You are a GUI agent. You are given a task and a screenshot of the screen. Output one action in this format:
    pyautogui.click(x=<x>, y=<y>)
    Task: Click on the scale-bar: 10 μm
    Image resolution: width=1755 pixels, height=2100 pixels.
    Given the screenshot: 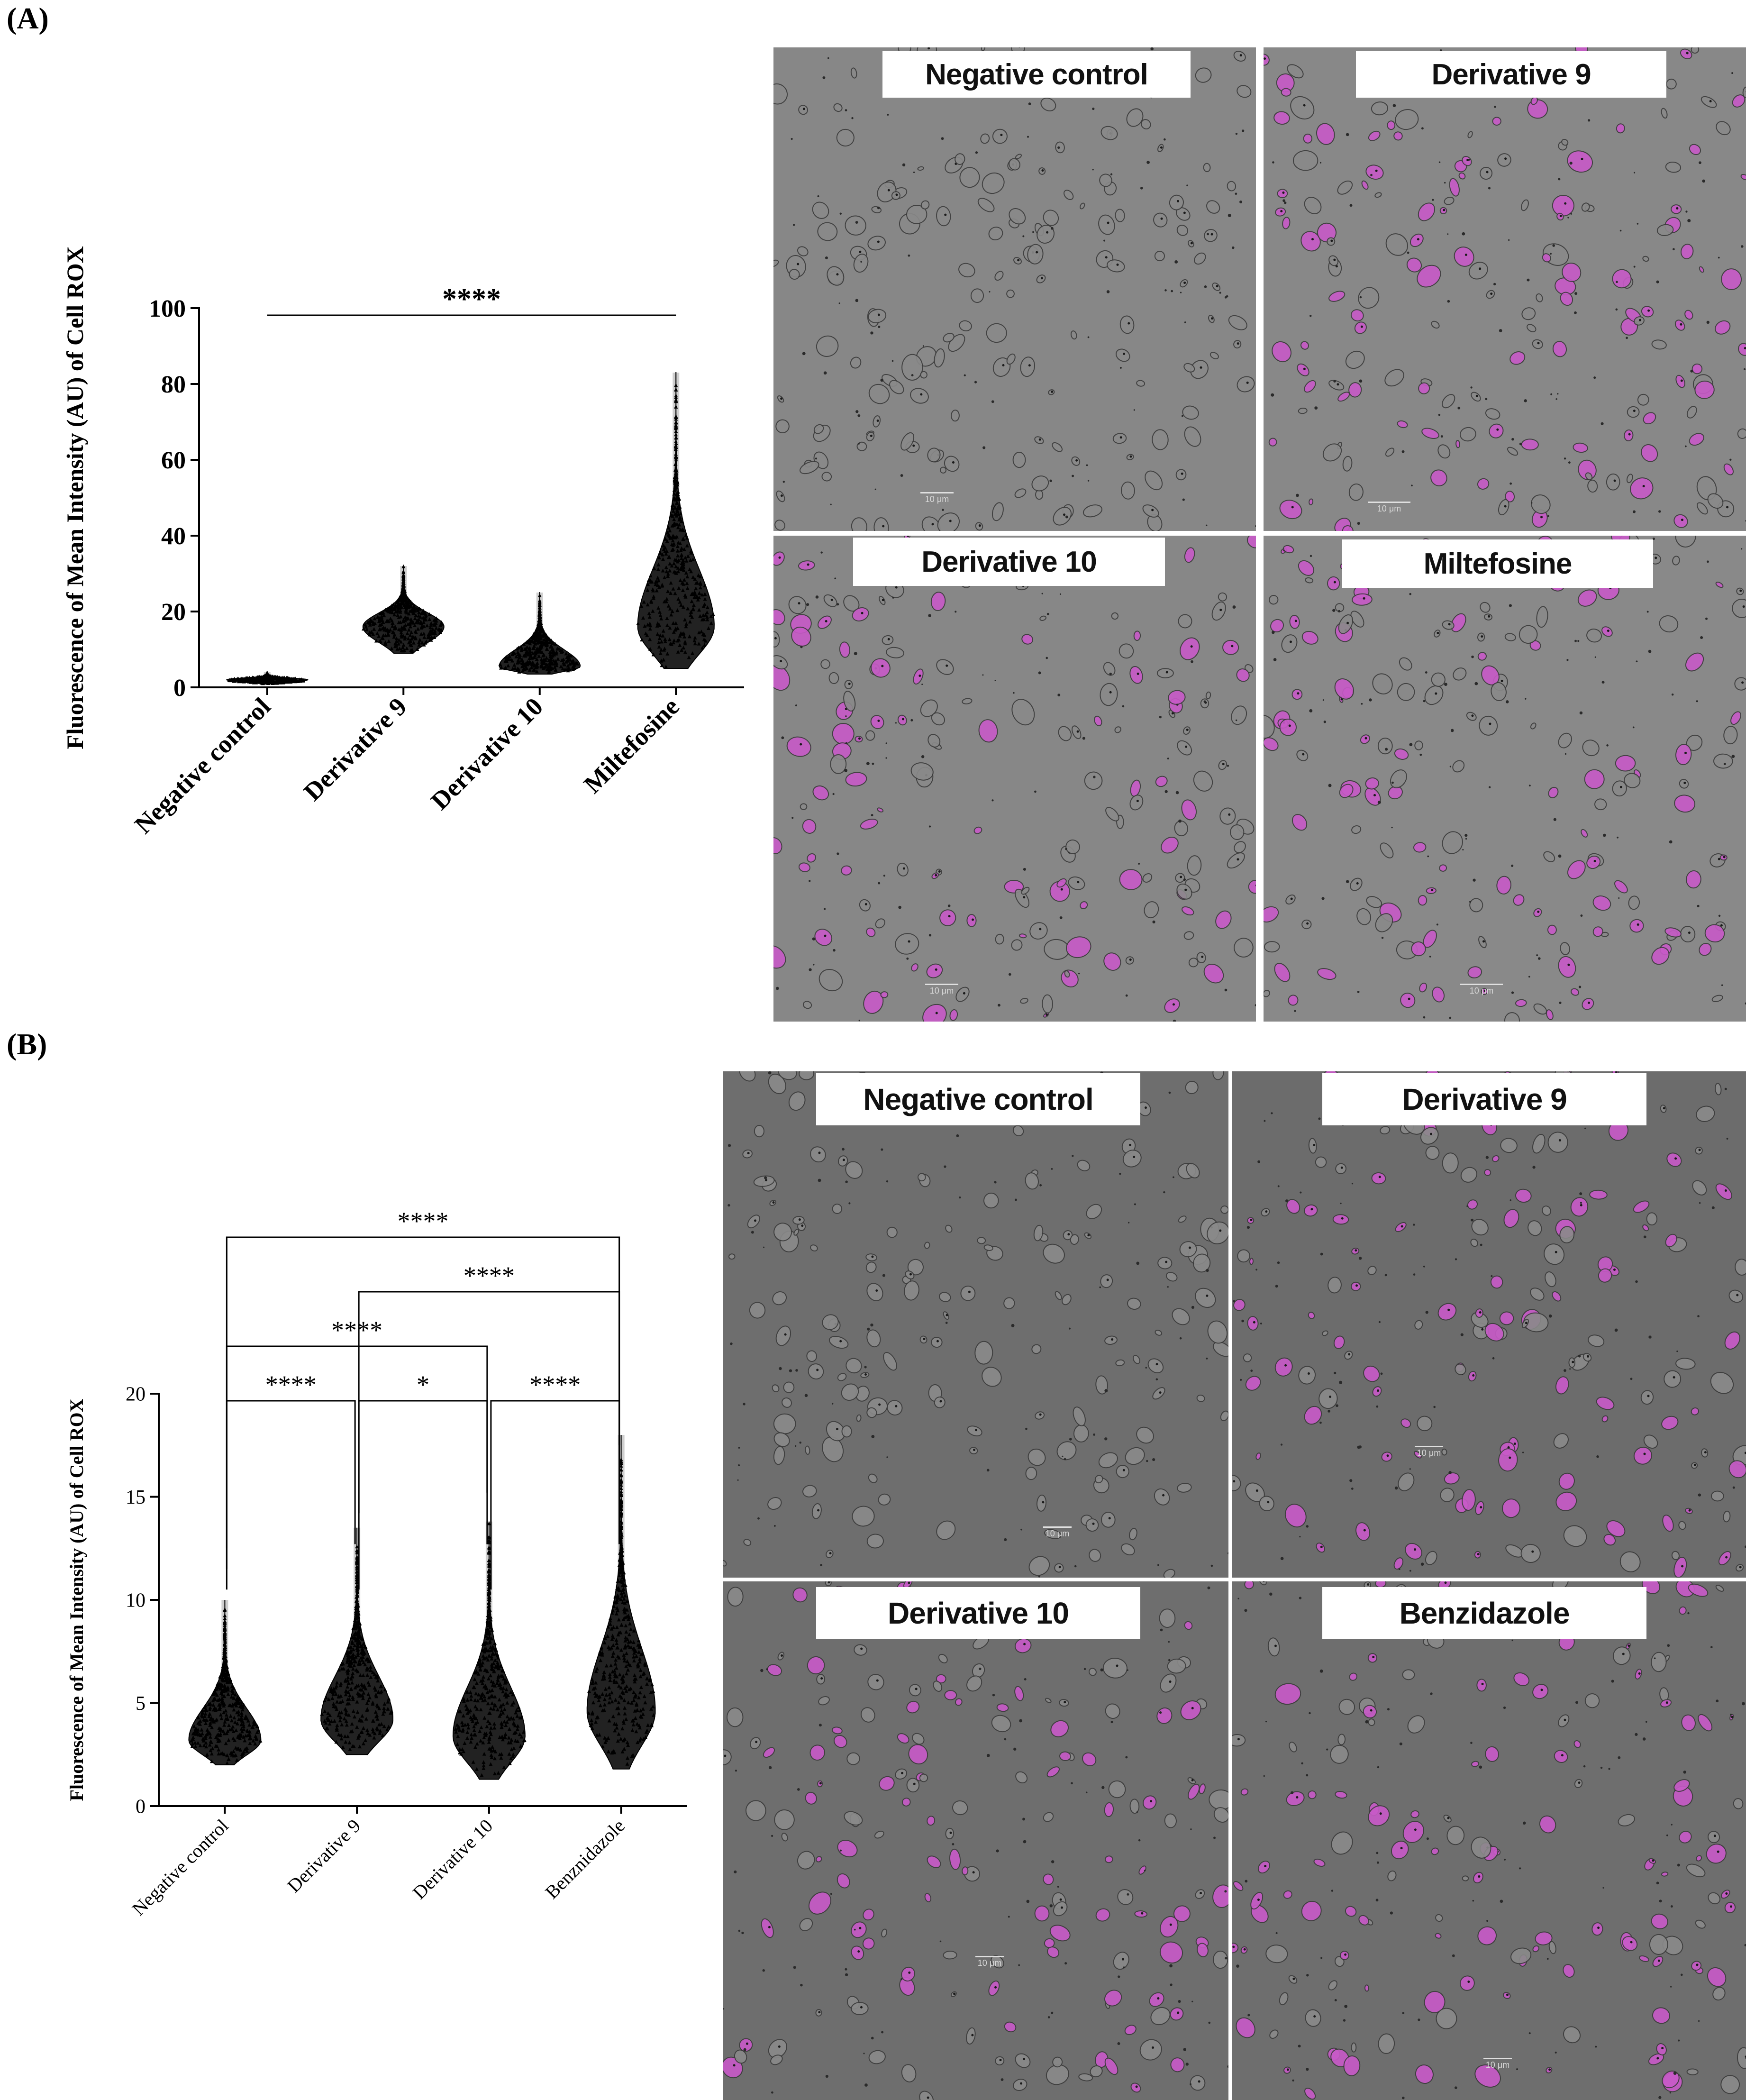 What is the action you would take?
    pyautogui.click(x=937, y=498)
    